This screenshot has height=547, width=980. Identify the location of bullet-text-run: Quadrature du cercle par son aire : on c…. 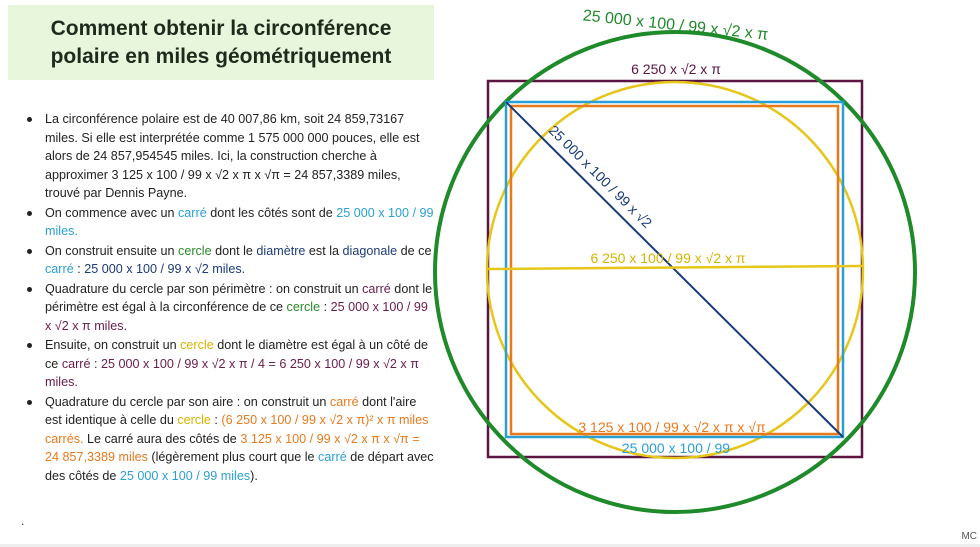
(187, 401).